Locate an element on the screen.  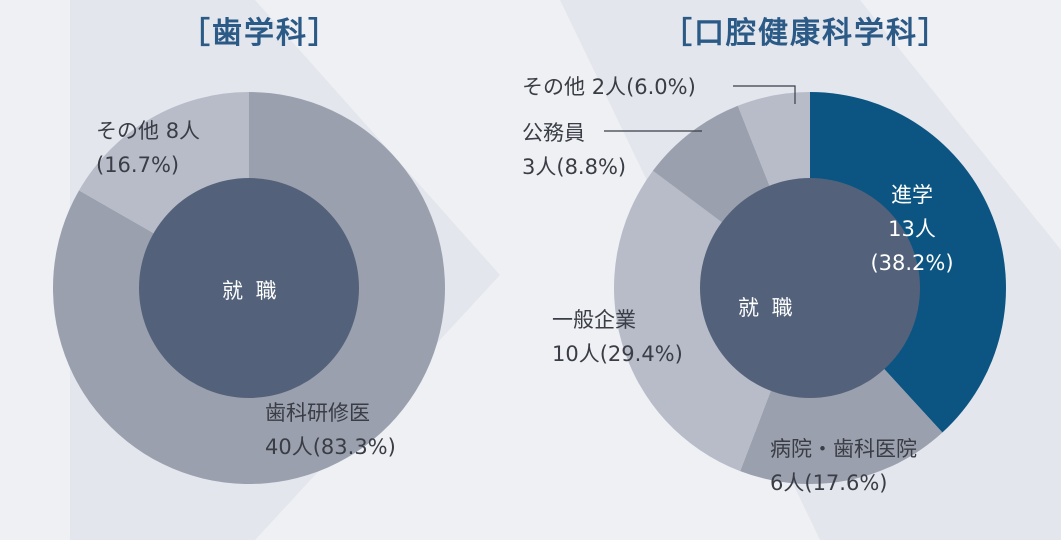
slice-percent: (83.3%) is located at coordinates (354, 447).